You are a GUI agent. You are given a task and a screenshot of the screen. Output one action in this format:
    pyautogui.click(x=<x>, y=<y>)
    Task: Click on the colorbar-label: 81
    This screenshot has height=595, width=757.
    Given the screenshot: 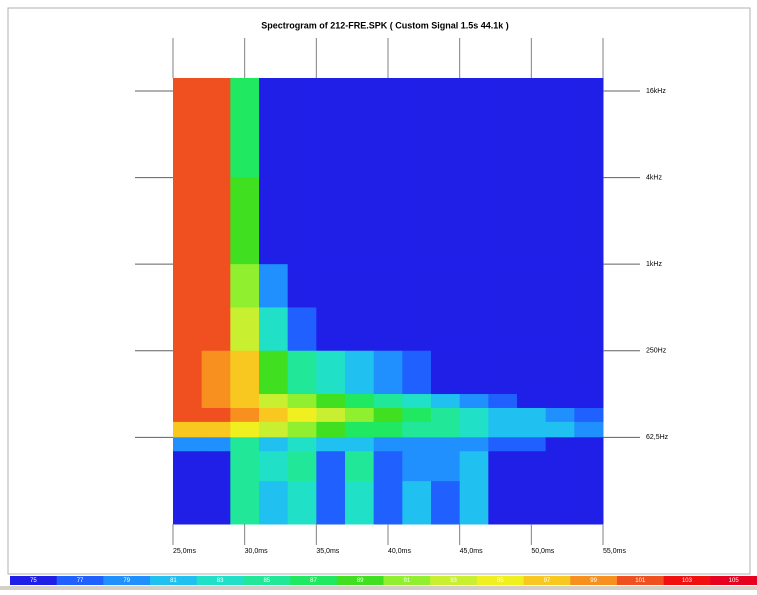 What is the action you would take?
    pyautogui.click(x=173, y=581)
    